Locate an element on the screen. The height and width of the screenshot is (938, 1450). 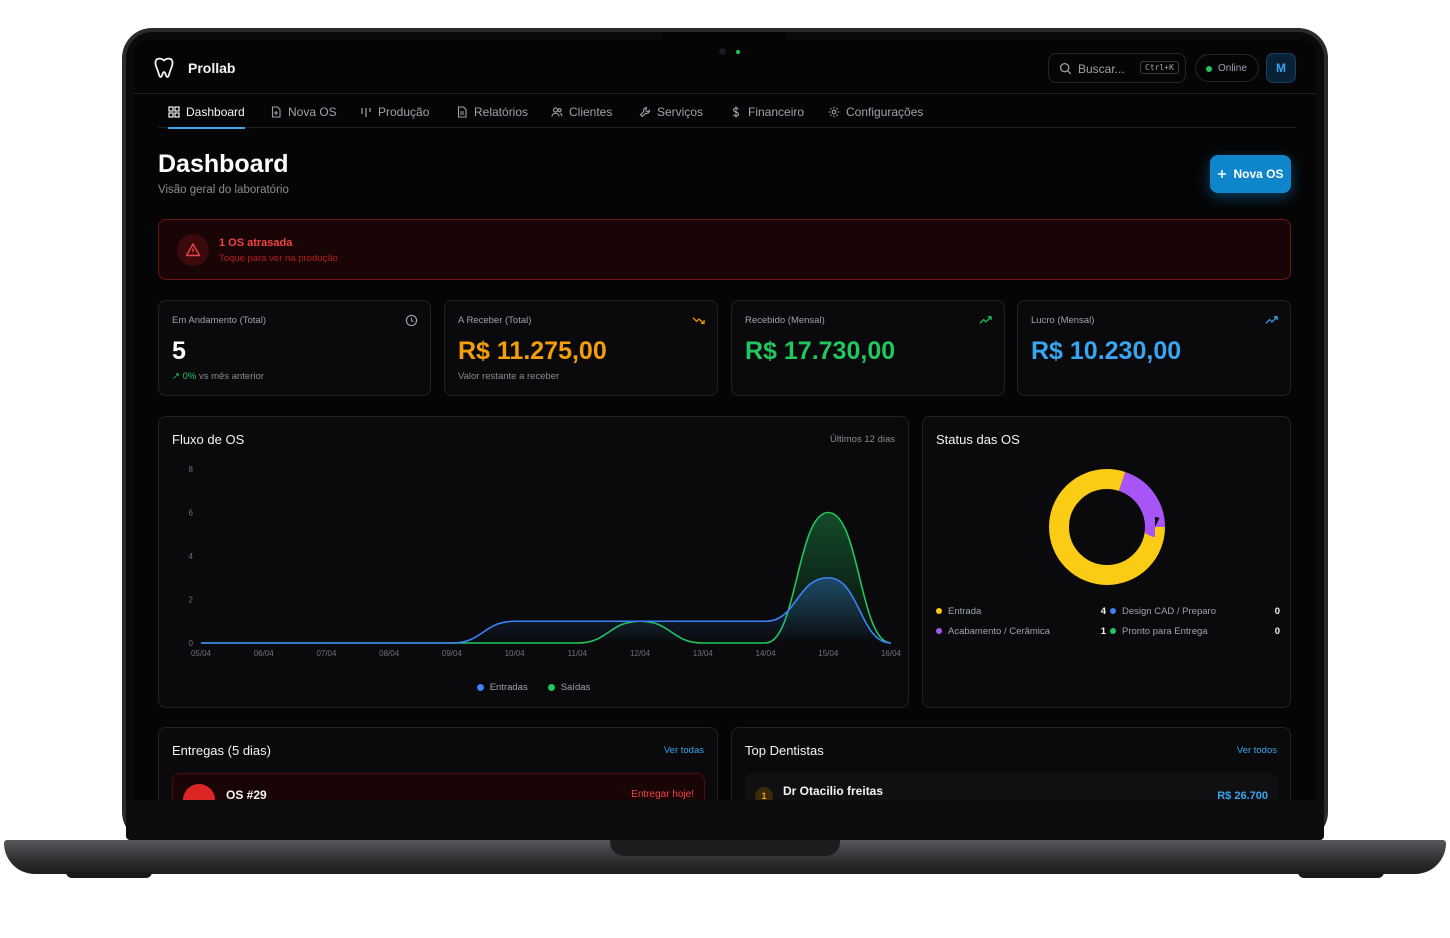
x-tick-label: 09/04 is located at coordinates (452, 653).